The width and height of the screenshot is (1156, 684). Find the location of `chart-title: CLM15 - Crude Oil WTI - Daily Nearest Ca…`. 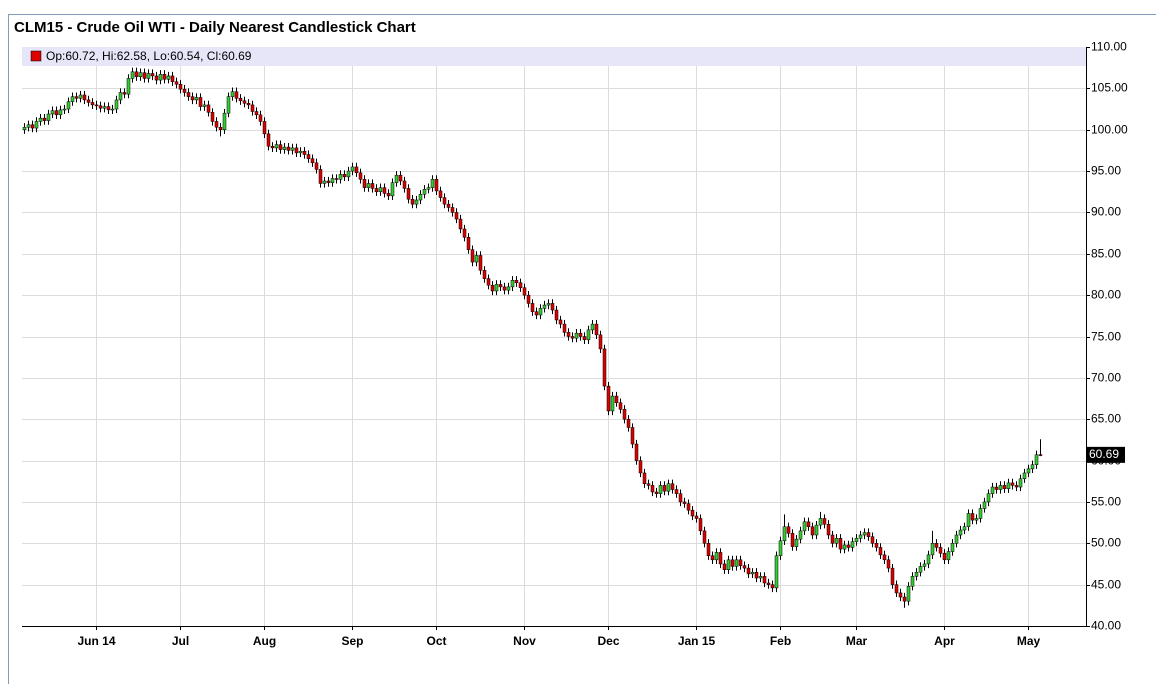

chart-title: CLM15 - Crude Oil WTI - Daily Nearest Ca… is located at coordinates (215, 27).